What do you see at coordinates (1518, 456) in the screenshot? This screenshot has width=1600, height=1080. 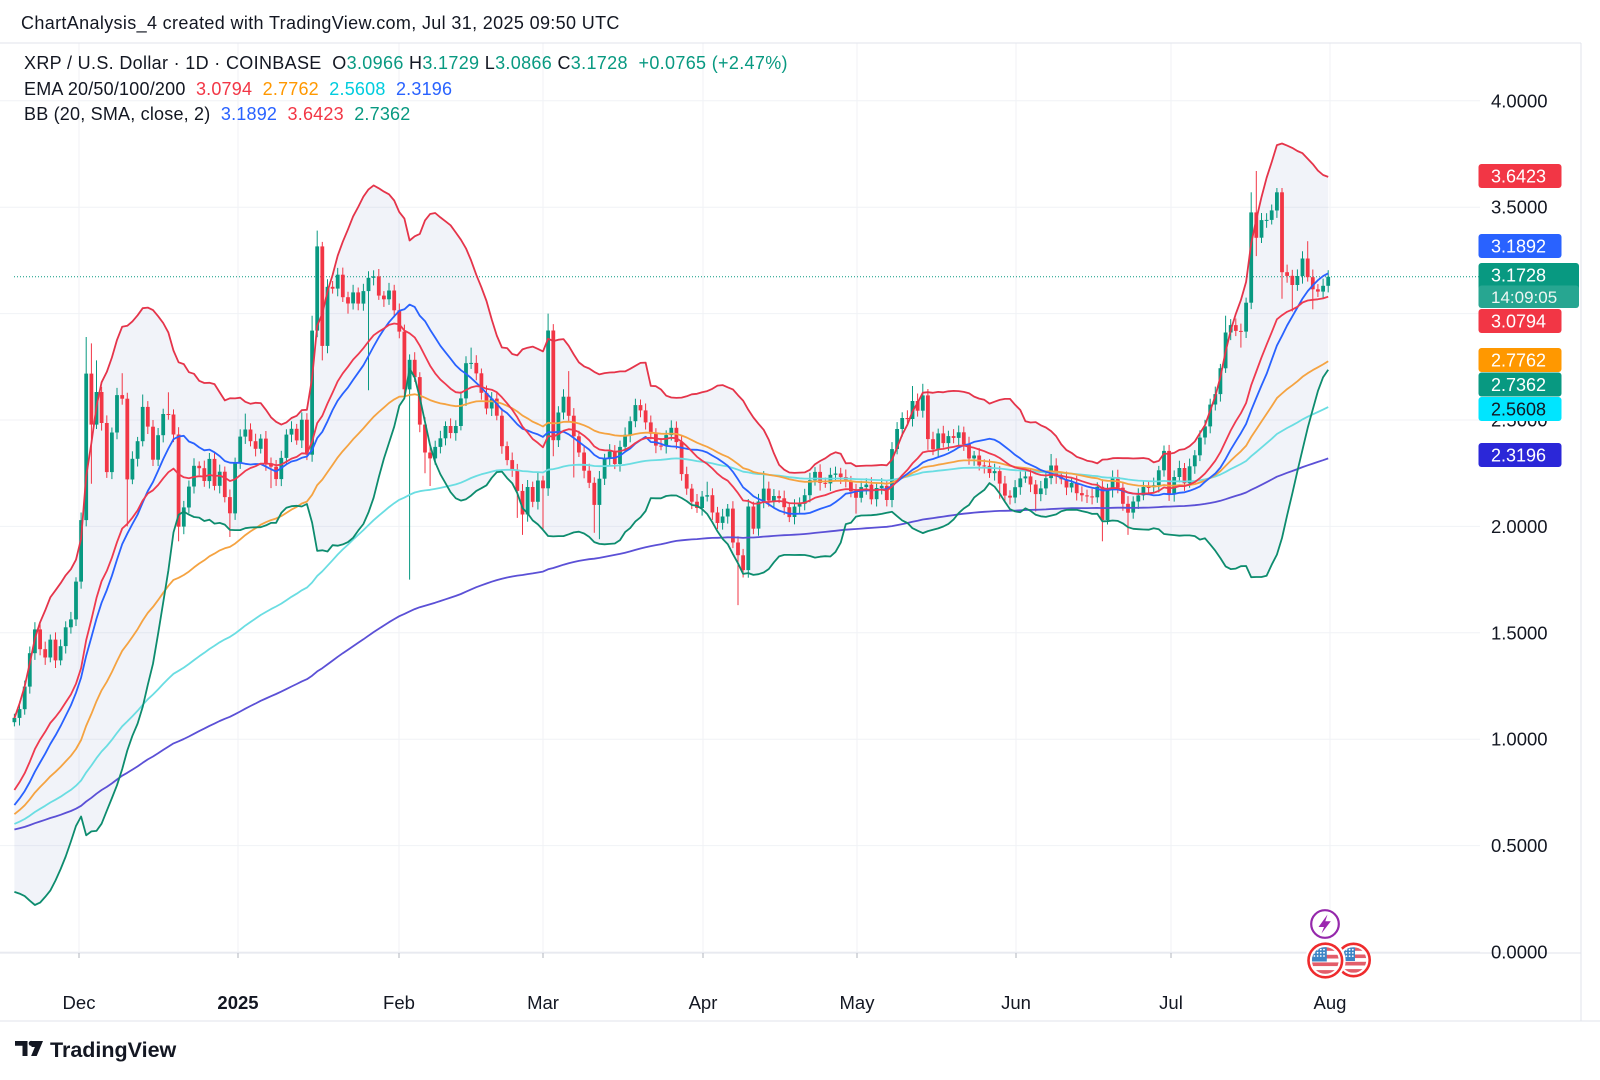 I see `svg-text: 2.3196` at bounding box center [1518, 456].